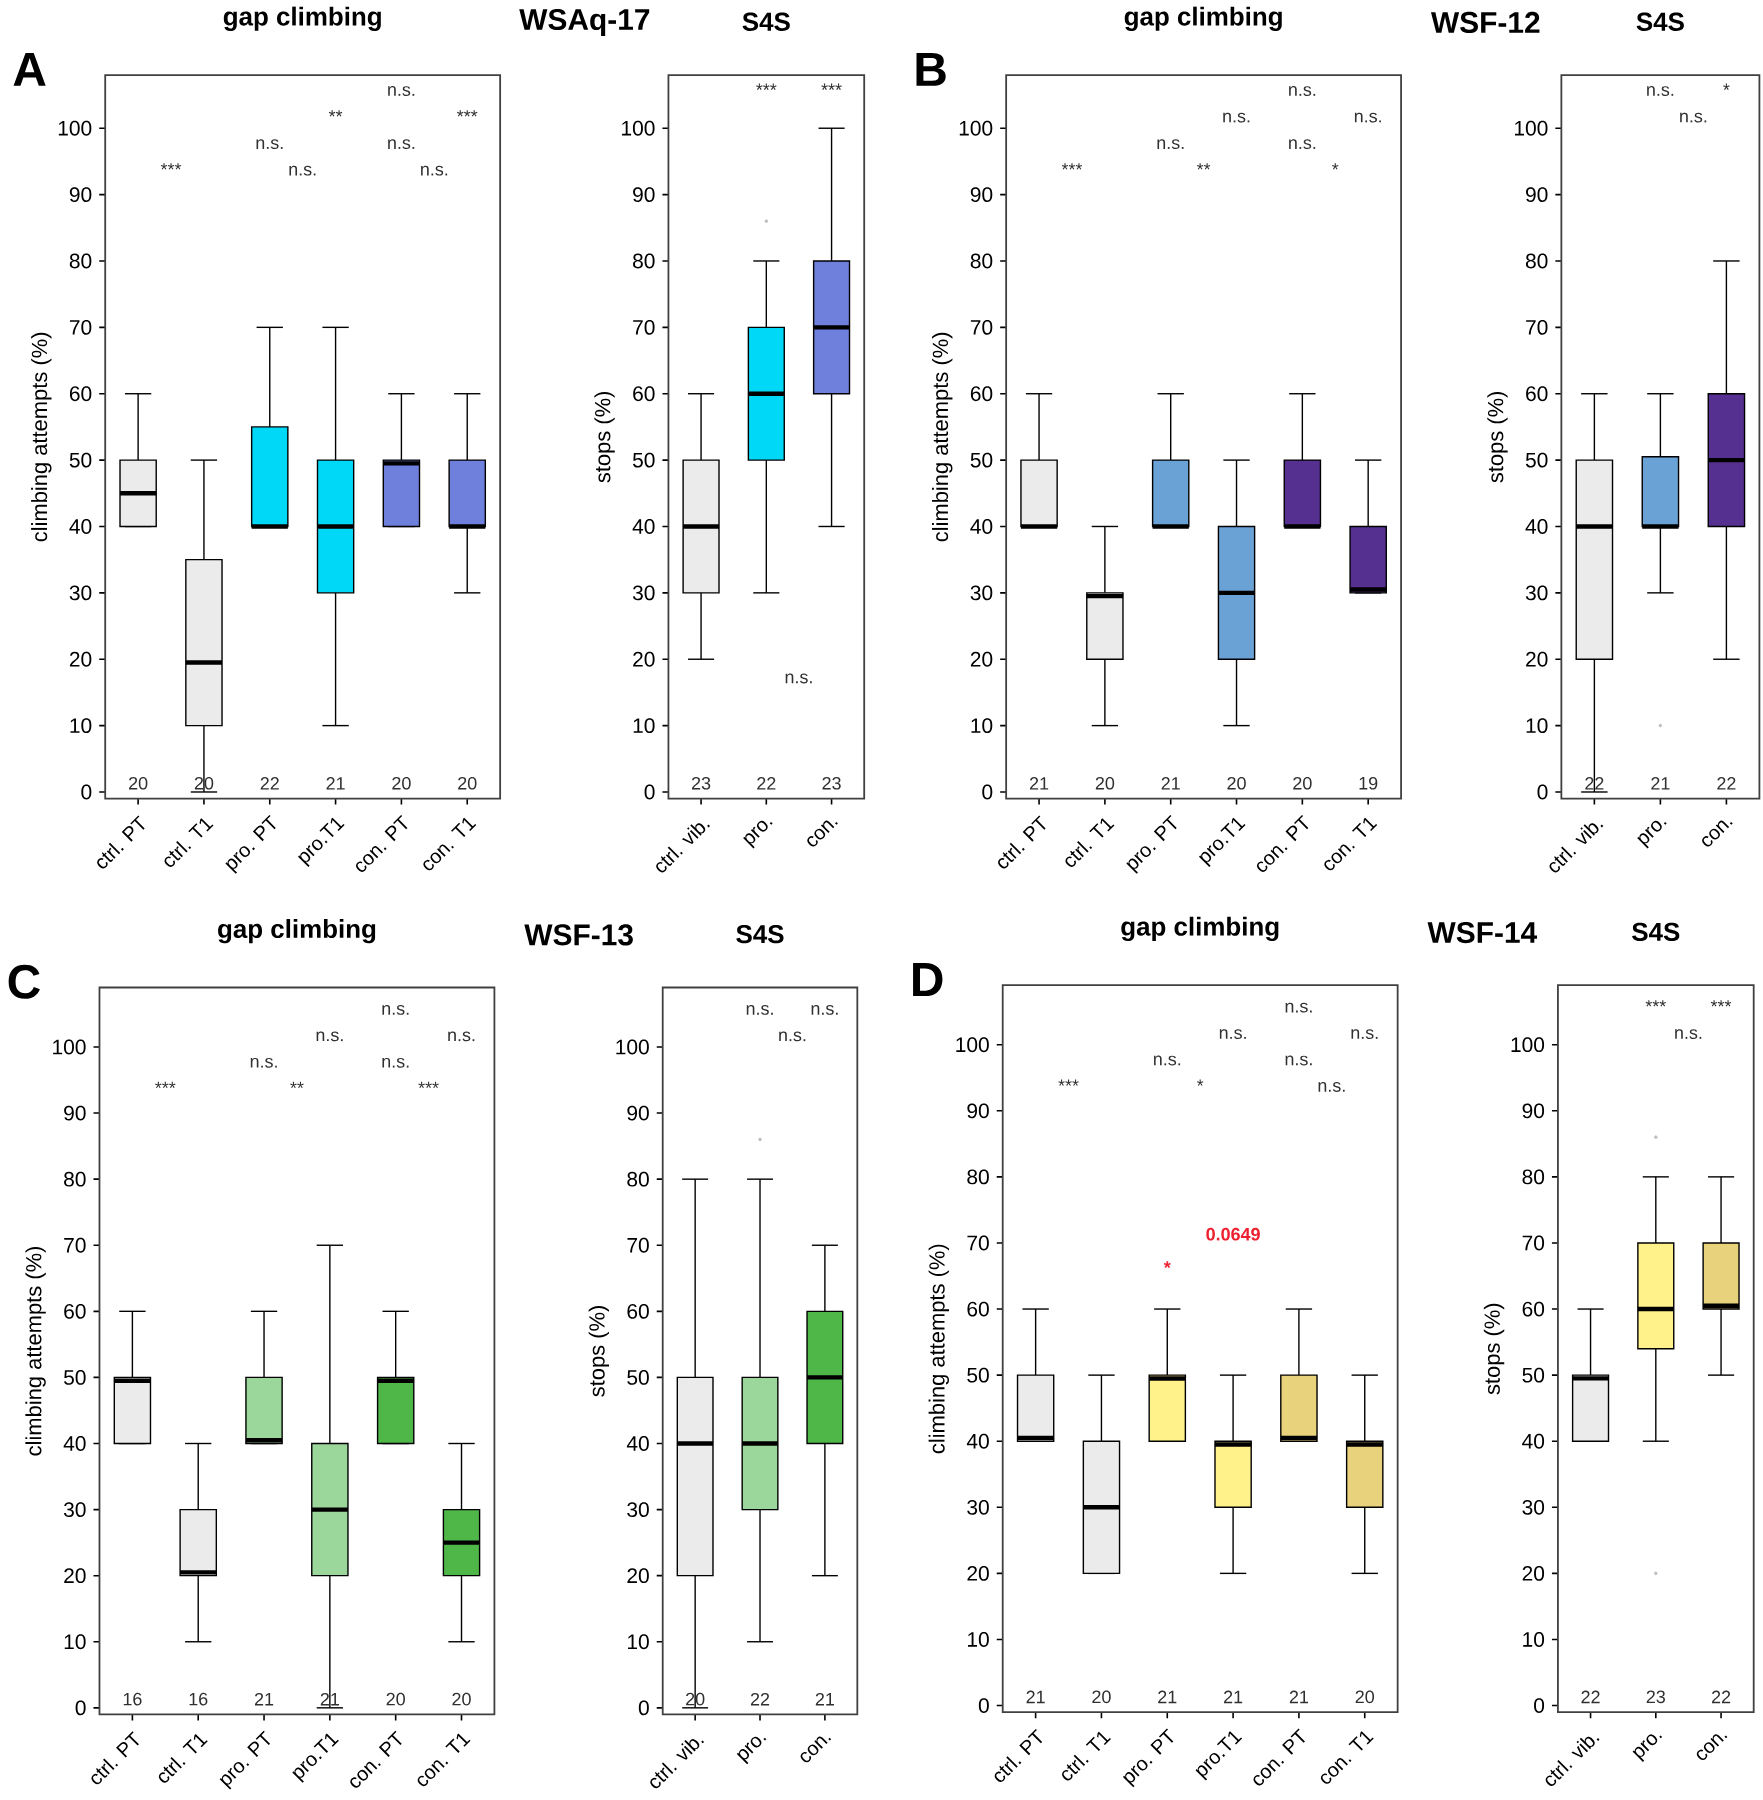  What do you see at coordinates (1279, 1757) in the screenshot?
I see `x-tick-label: con. PT` at bounding box center [1279, 1757].